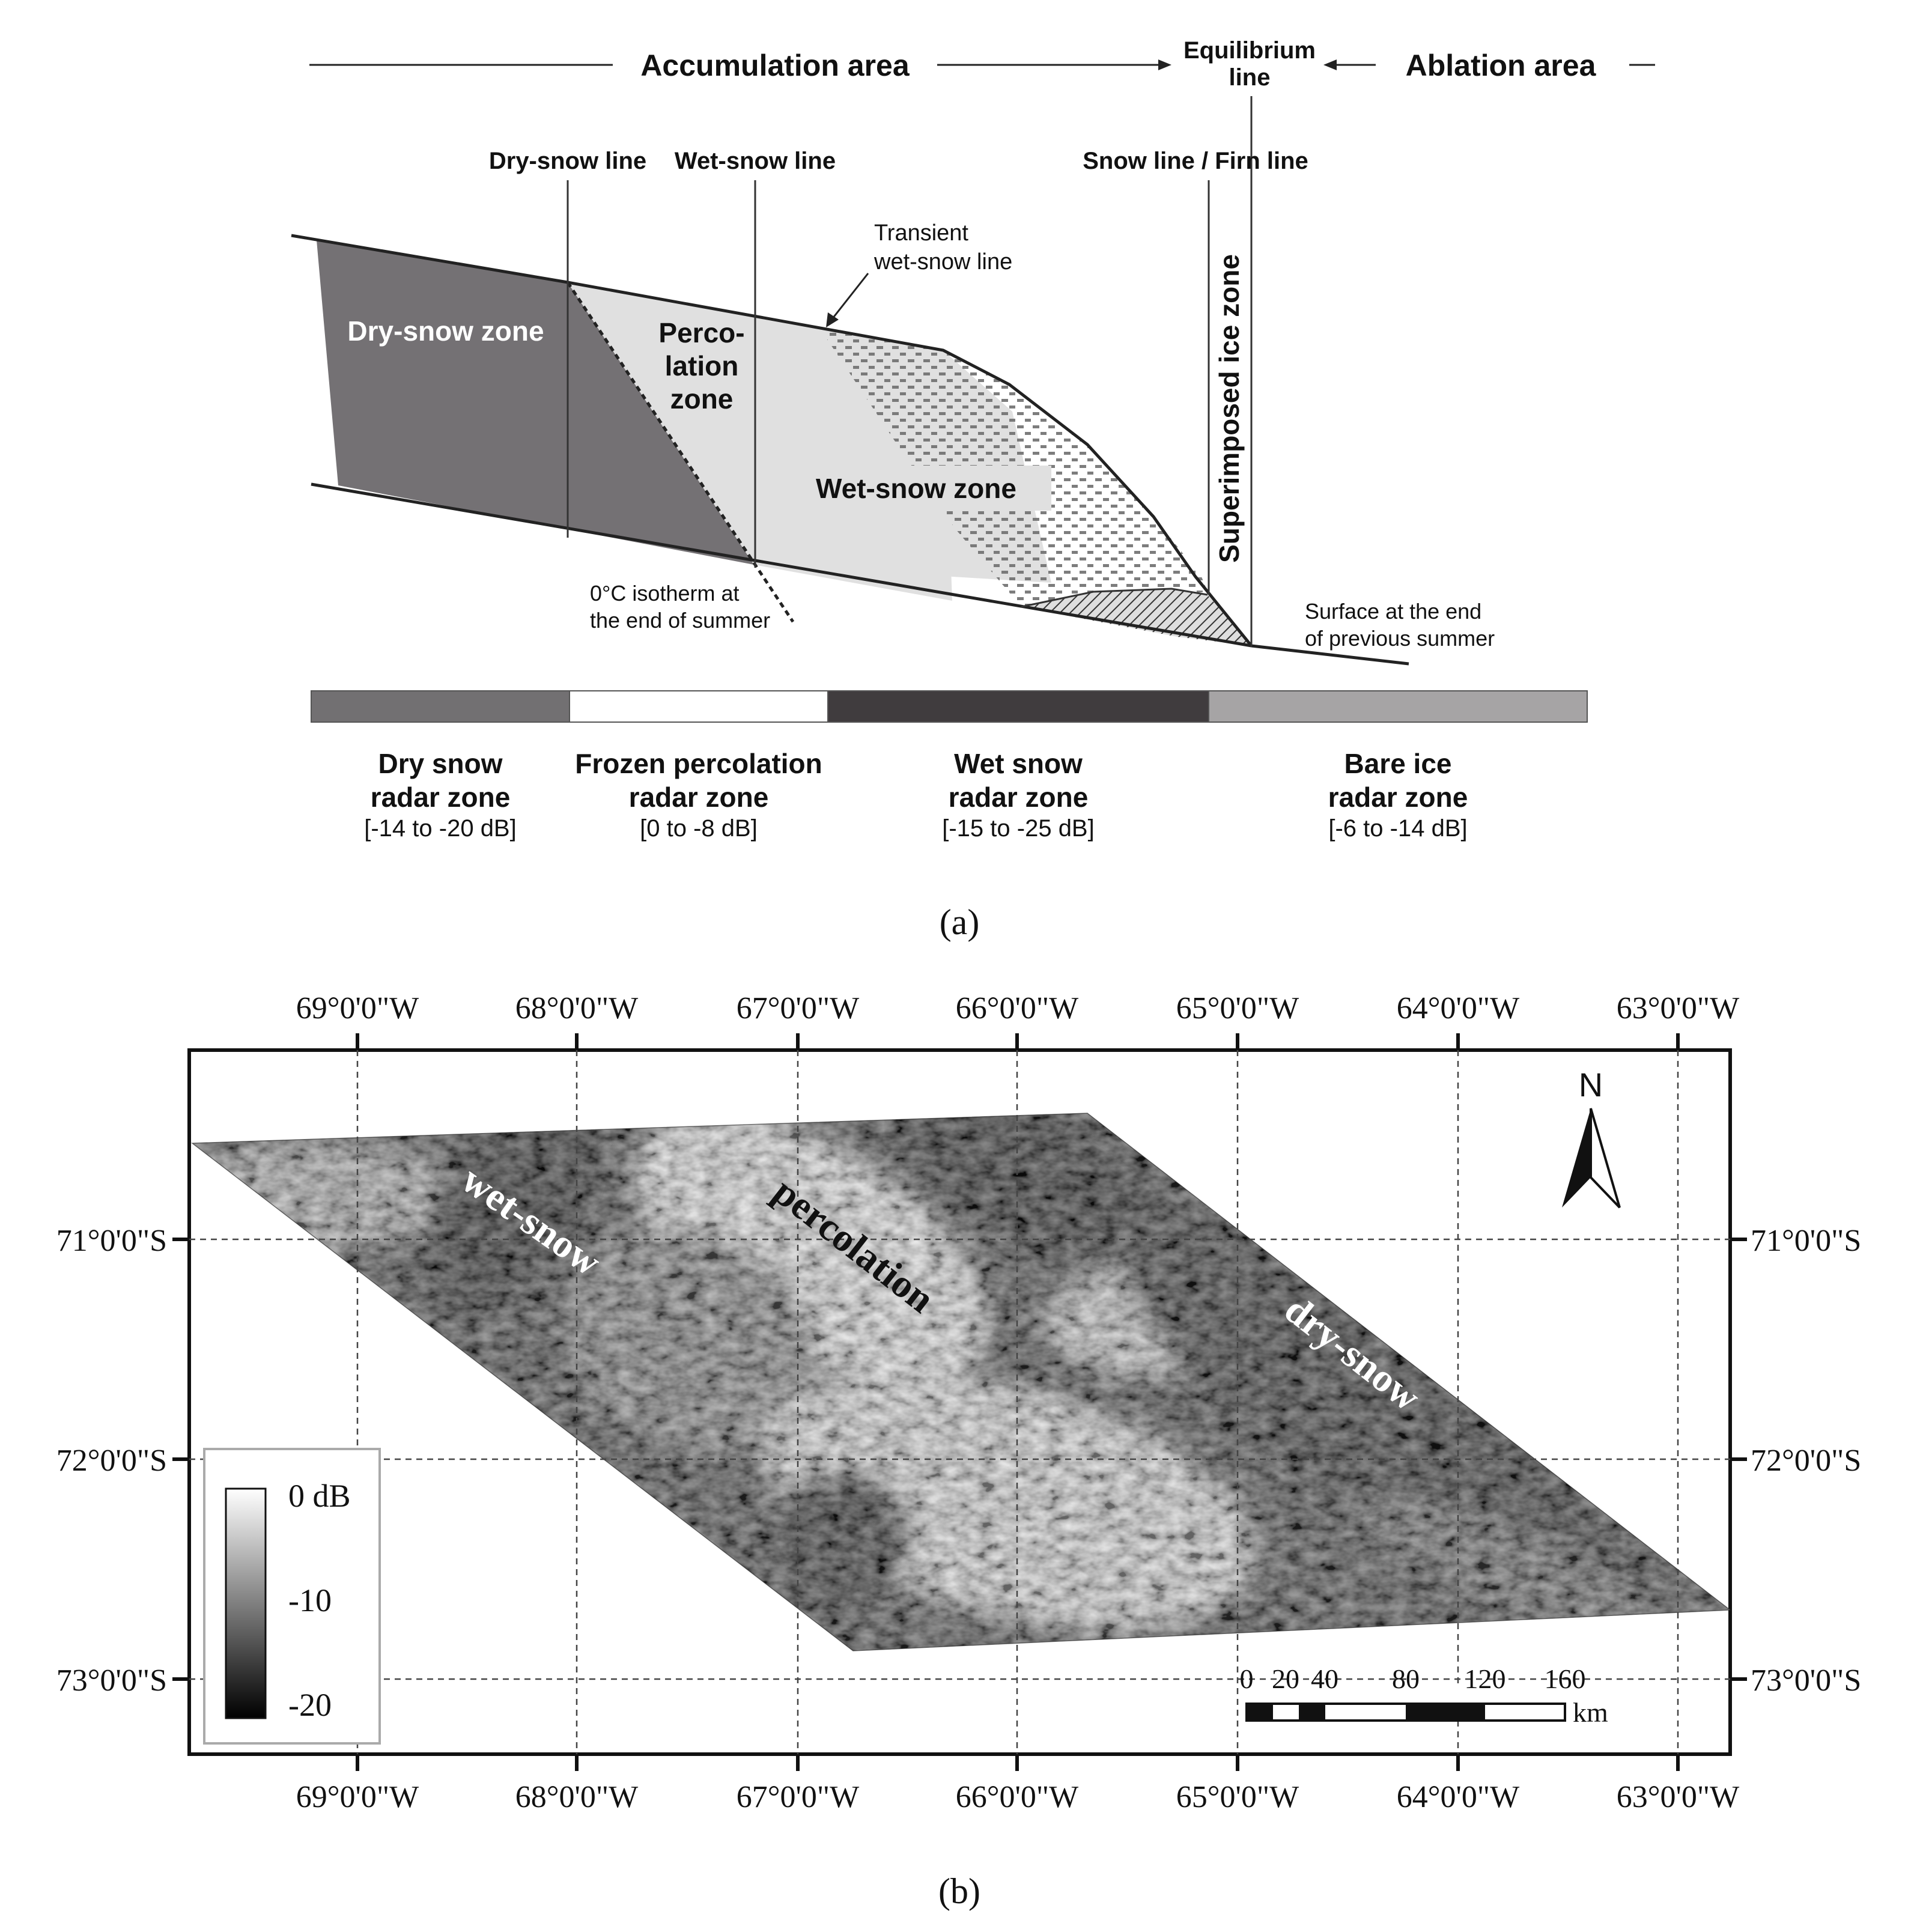  I want to click on lat-label-right: 72°0'0"S, so click(1806, 1461).